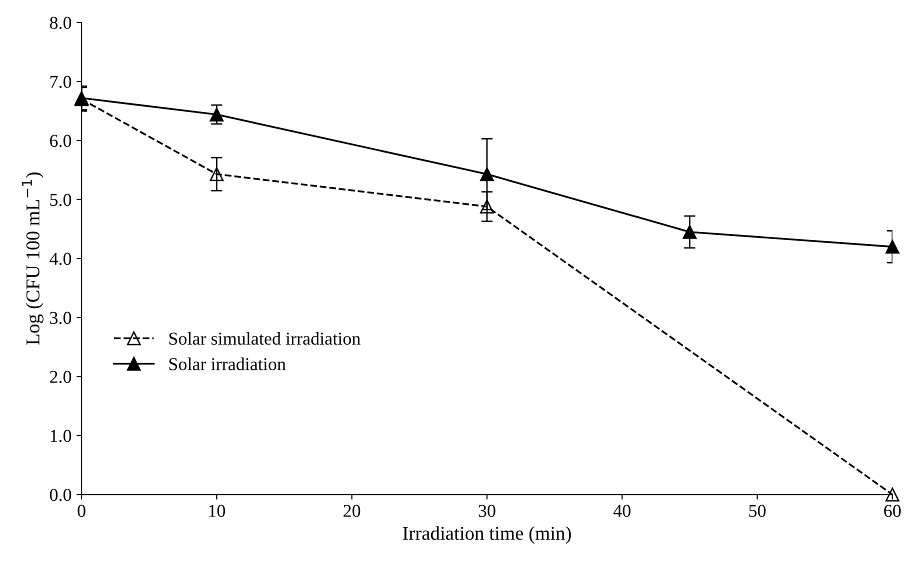 The height and width of the screenshot is (562, 906). I want to click on y-tick-label: 6.0, so click(61, 141).